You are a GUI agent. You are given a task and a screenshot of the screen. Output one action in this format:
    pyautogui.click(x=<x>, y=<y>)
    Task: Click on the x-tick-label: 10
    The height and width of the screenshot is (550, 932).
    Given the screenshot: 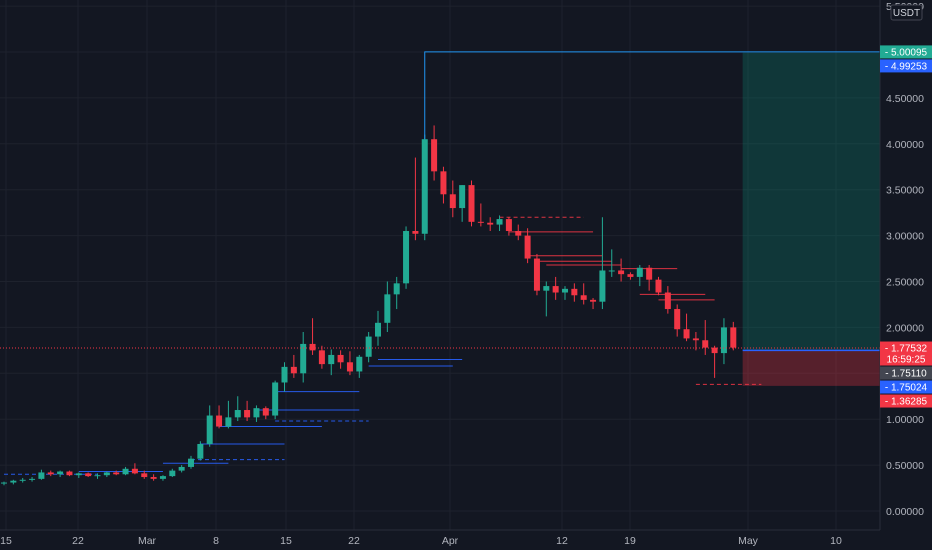 What is the action you would take?
    pyautogui.click(x=836, y=541)
    